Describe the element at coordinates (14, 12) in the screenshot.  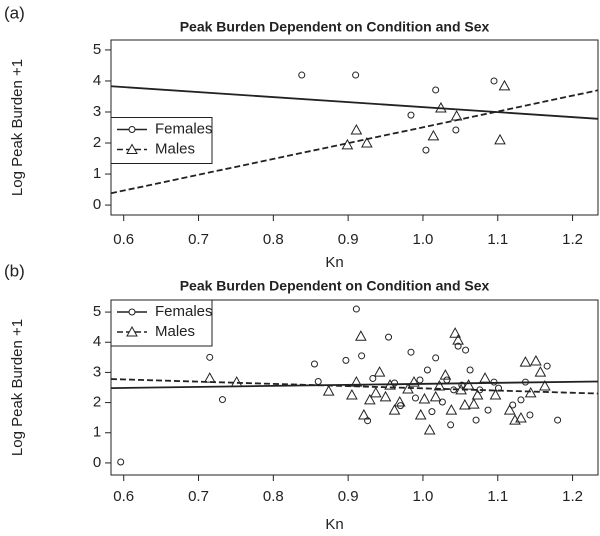
I see `panel-label: (a)` at that location.